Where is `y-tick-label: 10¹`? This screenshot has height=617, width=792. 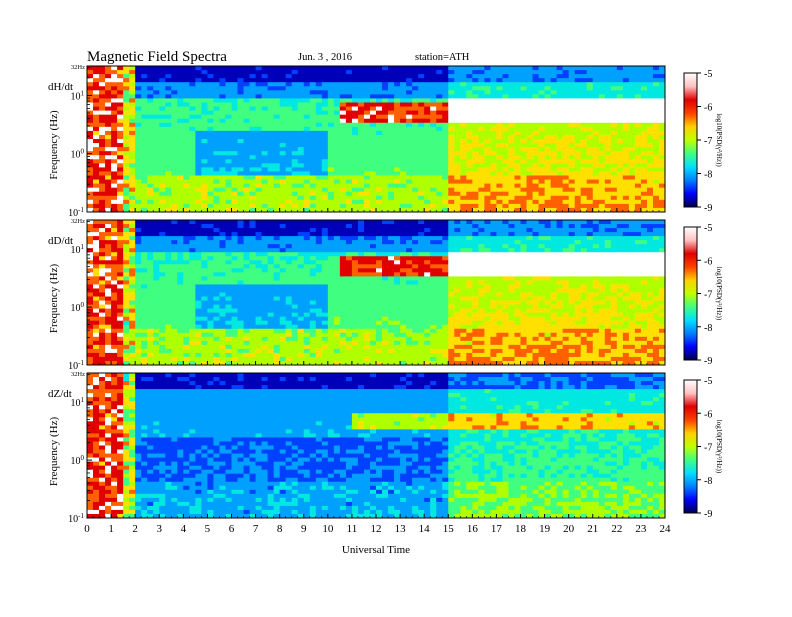
y-tick-label: 10¹ is located at coordinates (78, 402).